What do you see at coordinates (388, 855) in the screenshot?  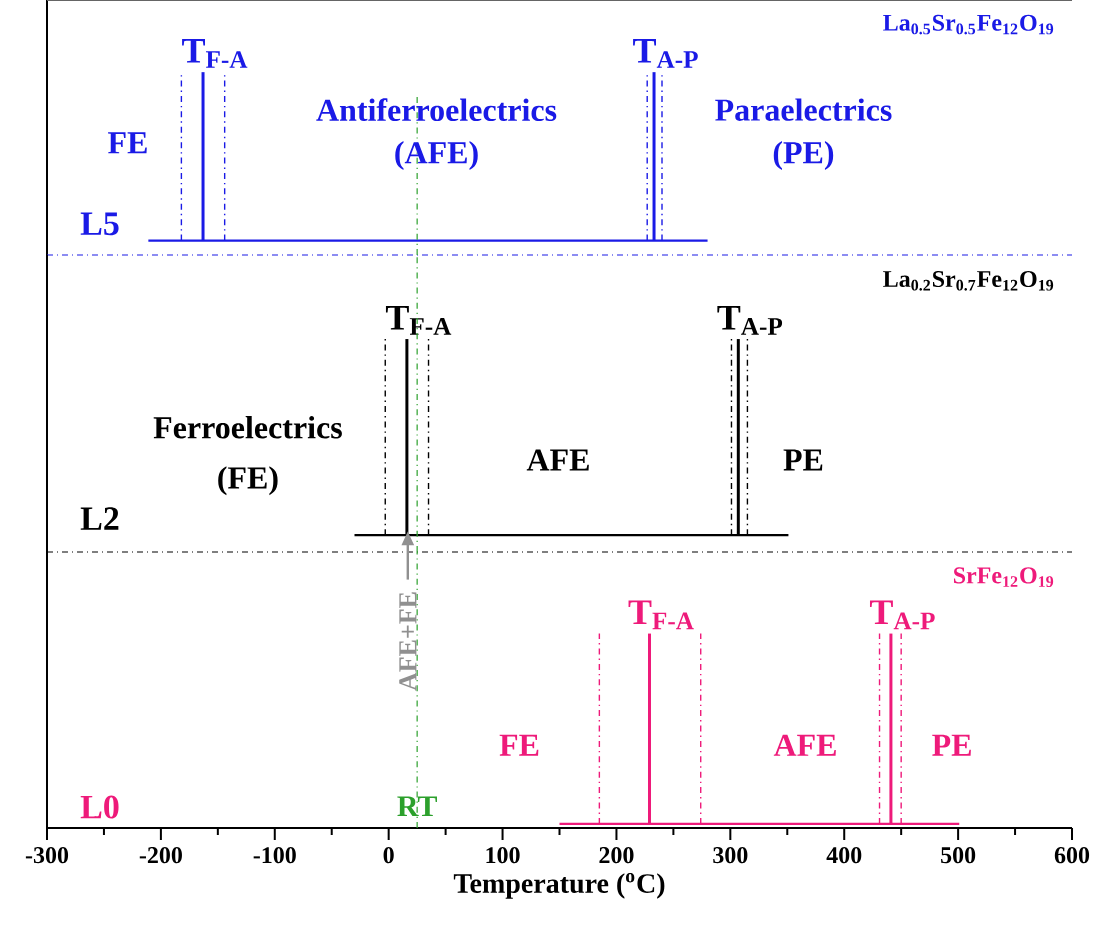 I see `x-tick-label: 0` at bounding box center [388, 855].